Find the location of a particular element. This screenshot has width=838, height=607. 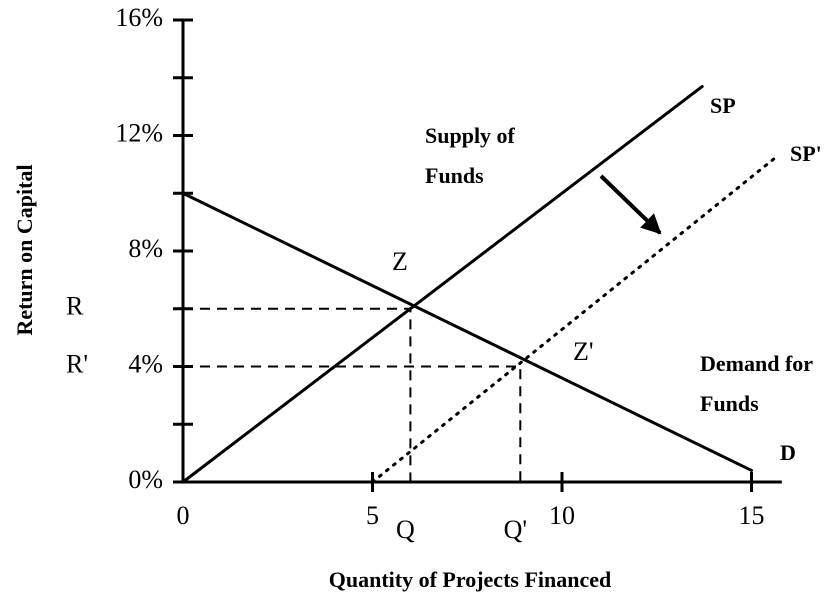

y-tick-label: 4% is located at coordinates (145, 363).